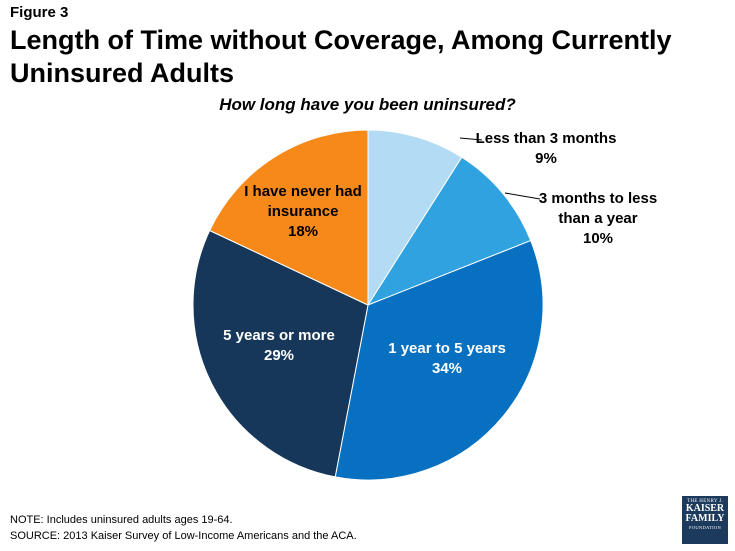 The image size is (735, 551). Describe the element at coordinates (279, 345) in the screenshot. I see `slice-label: 5 years or more 29%` at that location.